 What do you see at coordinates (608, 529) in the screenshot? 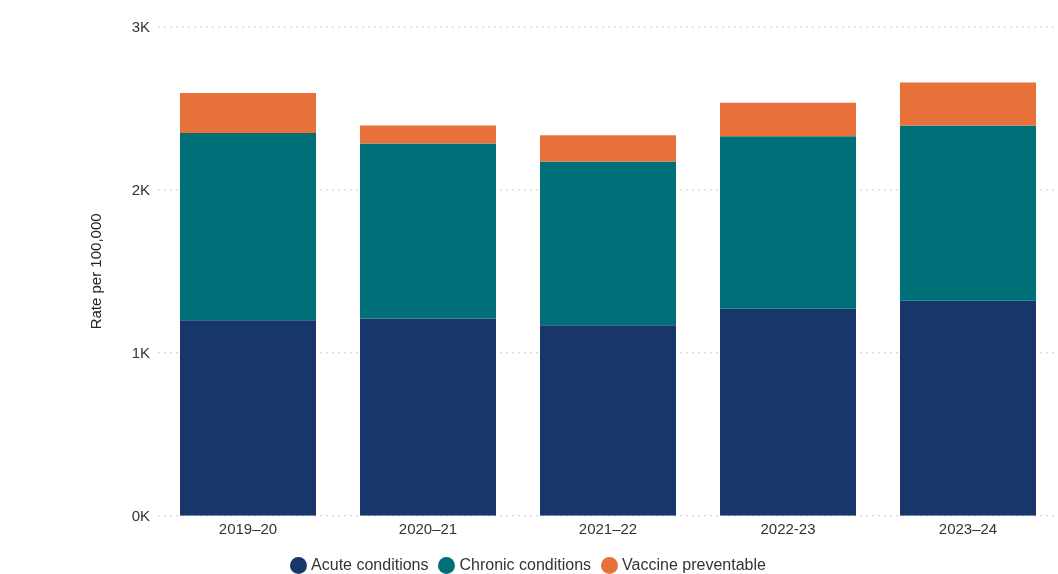
I see `x-tick-label: 2021–22` at bounding box center [608, 529].